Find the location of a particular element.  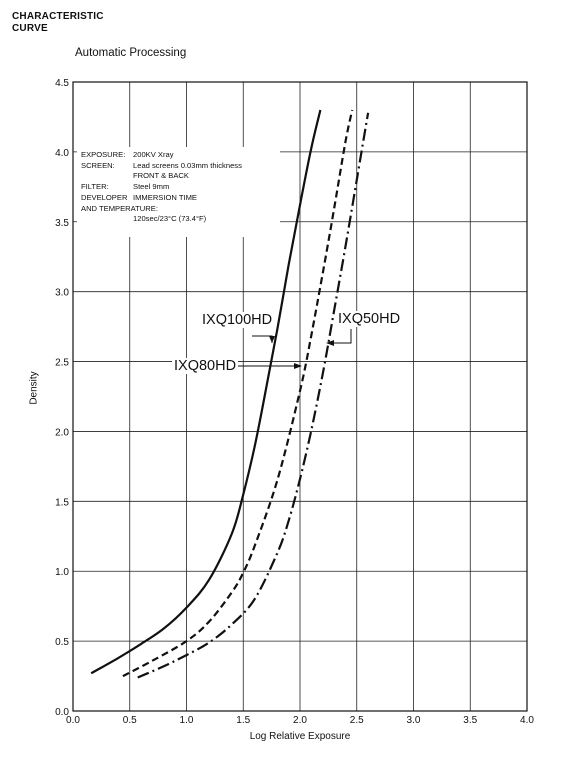

note-screen-key: SCREEN: is located at coordinates (98, 165).